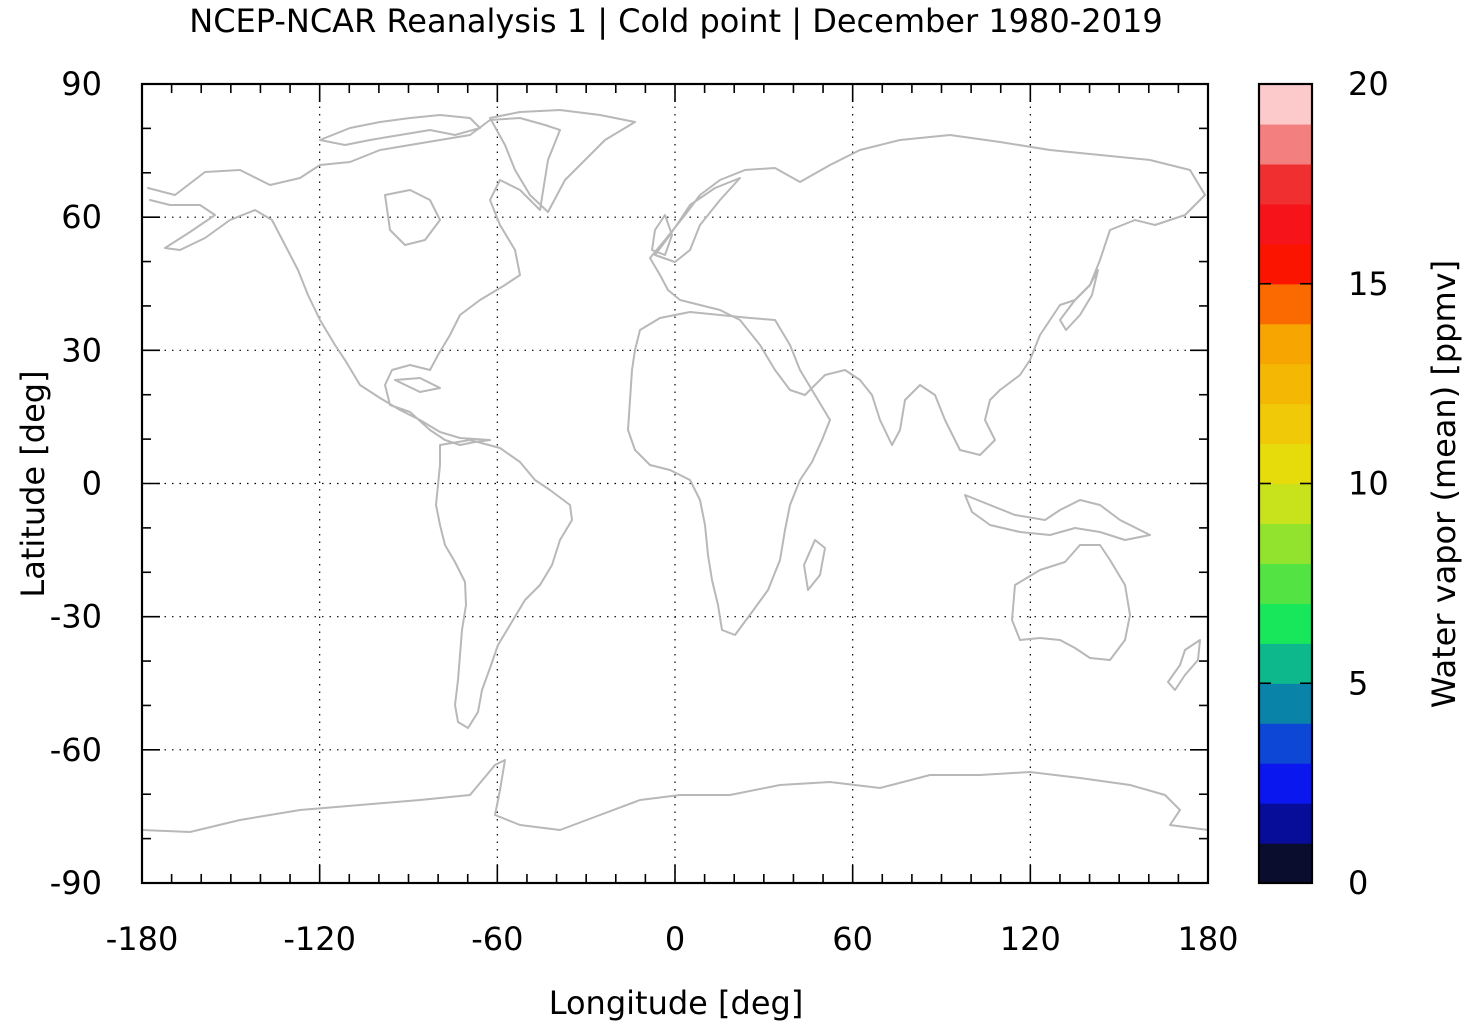 Image resolution: width=1471 pixels, height=1029 pixels. What do you see at coordinates (76, 617) in the screenshot?
I see `y-tick-label: -30` at bounding box center [76, 617].